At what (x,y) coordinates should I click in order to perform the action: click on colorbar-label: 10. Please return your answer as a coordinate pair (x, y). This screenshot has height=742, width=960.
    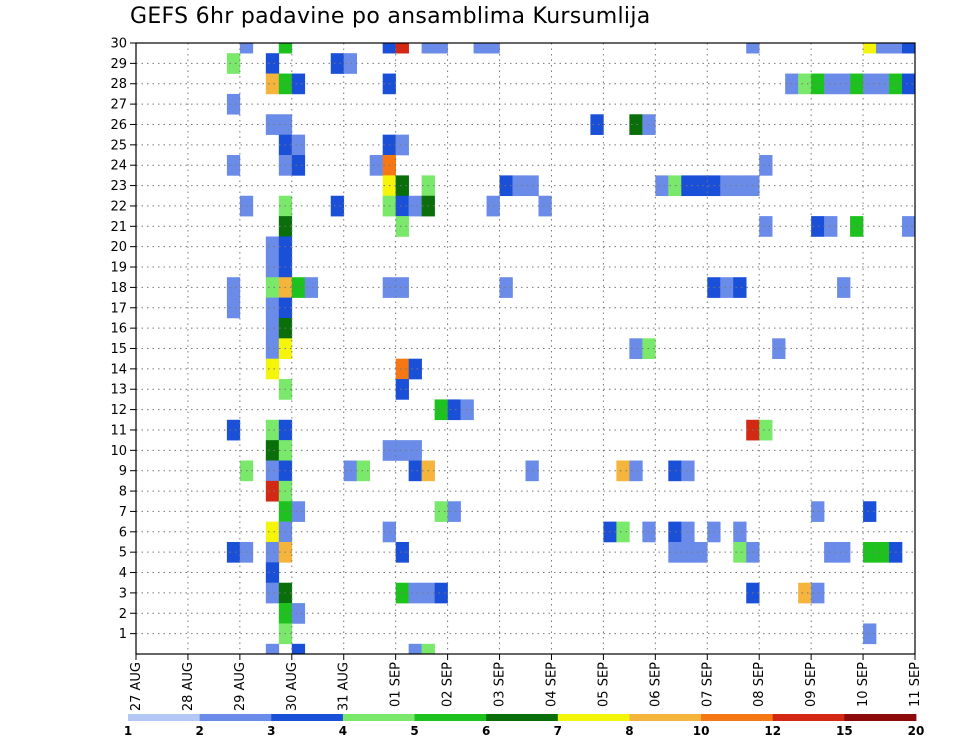
    Looking at the image, I should click on (701, 731).